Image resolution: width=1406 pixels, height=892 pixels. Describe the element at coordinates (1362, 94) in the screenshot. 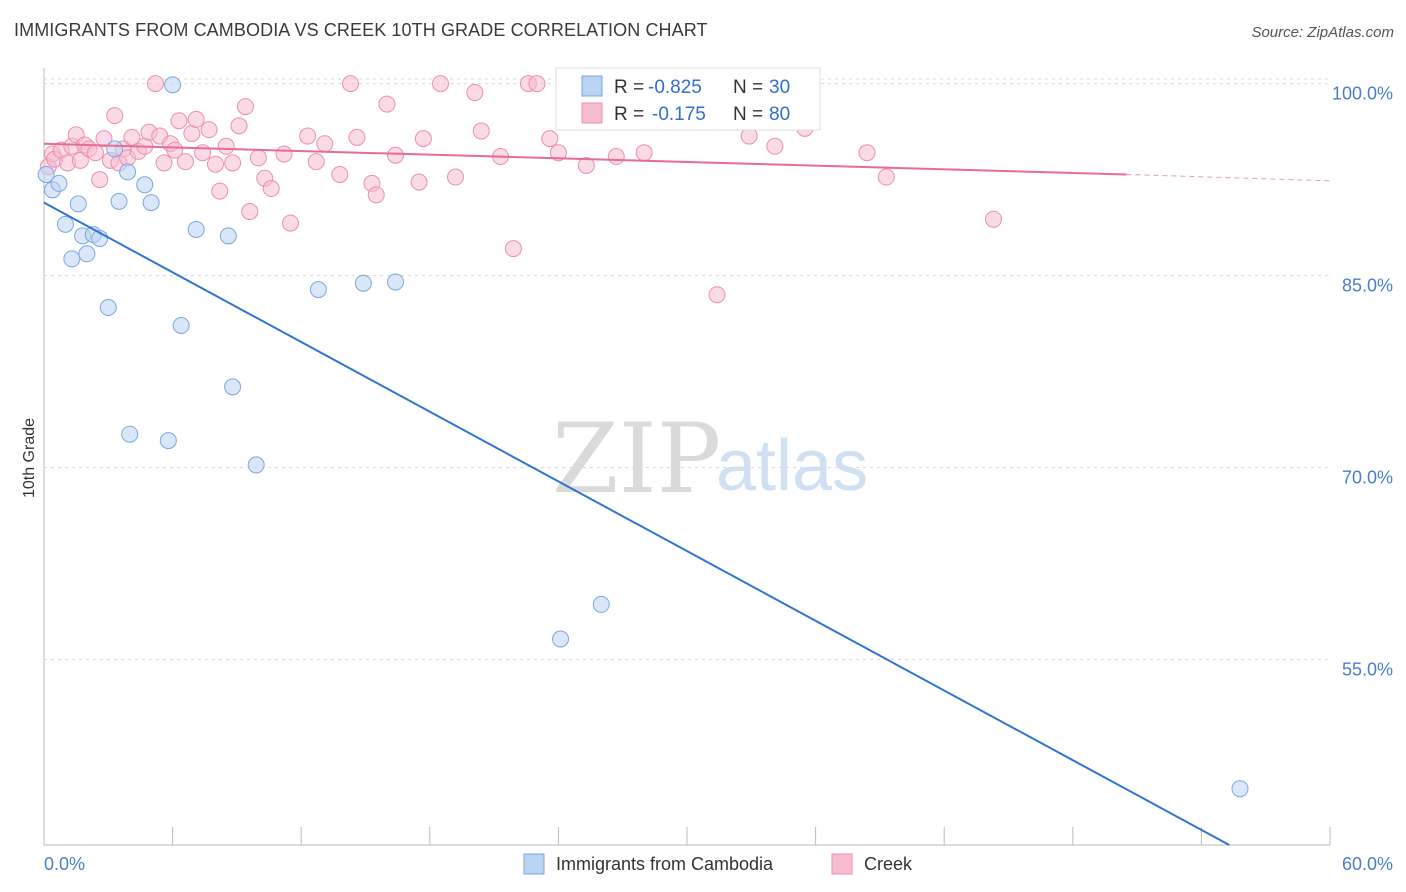

I see `y-tick-label: 100.0%` at that location.